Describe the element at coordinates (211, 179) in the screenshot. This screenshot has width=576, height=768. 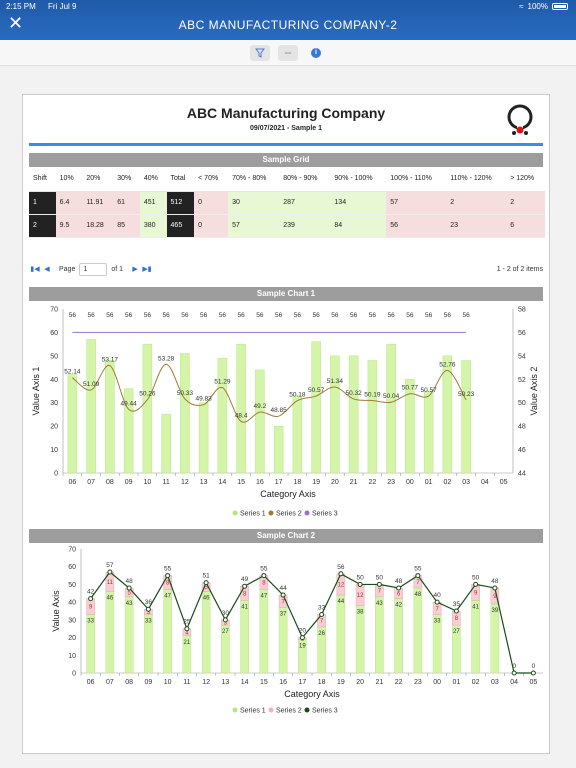
I see `grid-header-cell: < 70%` at that location.